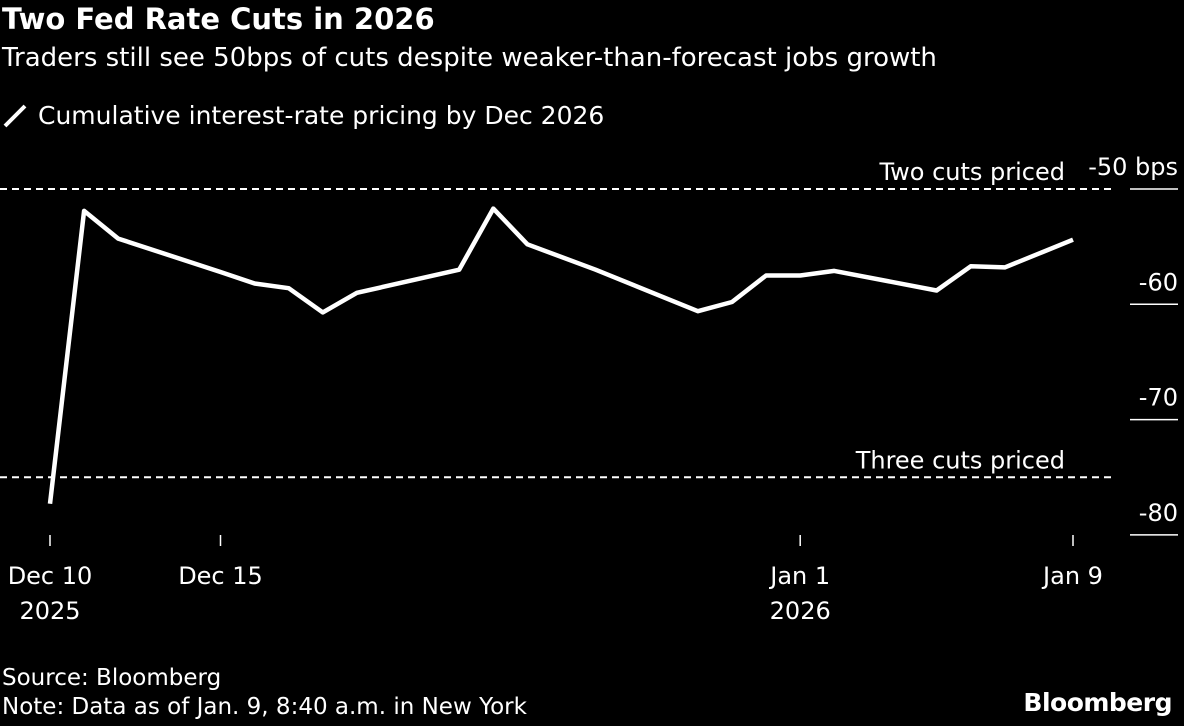  I want to click on chart-title: Two Fed Rate Cuts in 2026, so click(218, 19).